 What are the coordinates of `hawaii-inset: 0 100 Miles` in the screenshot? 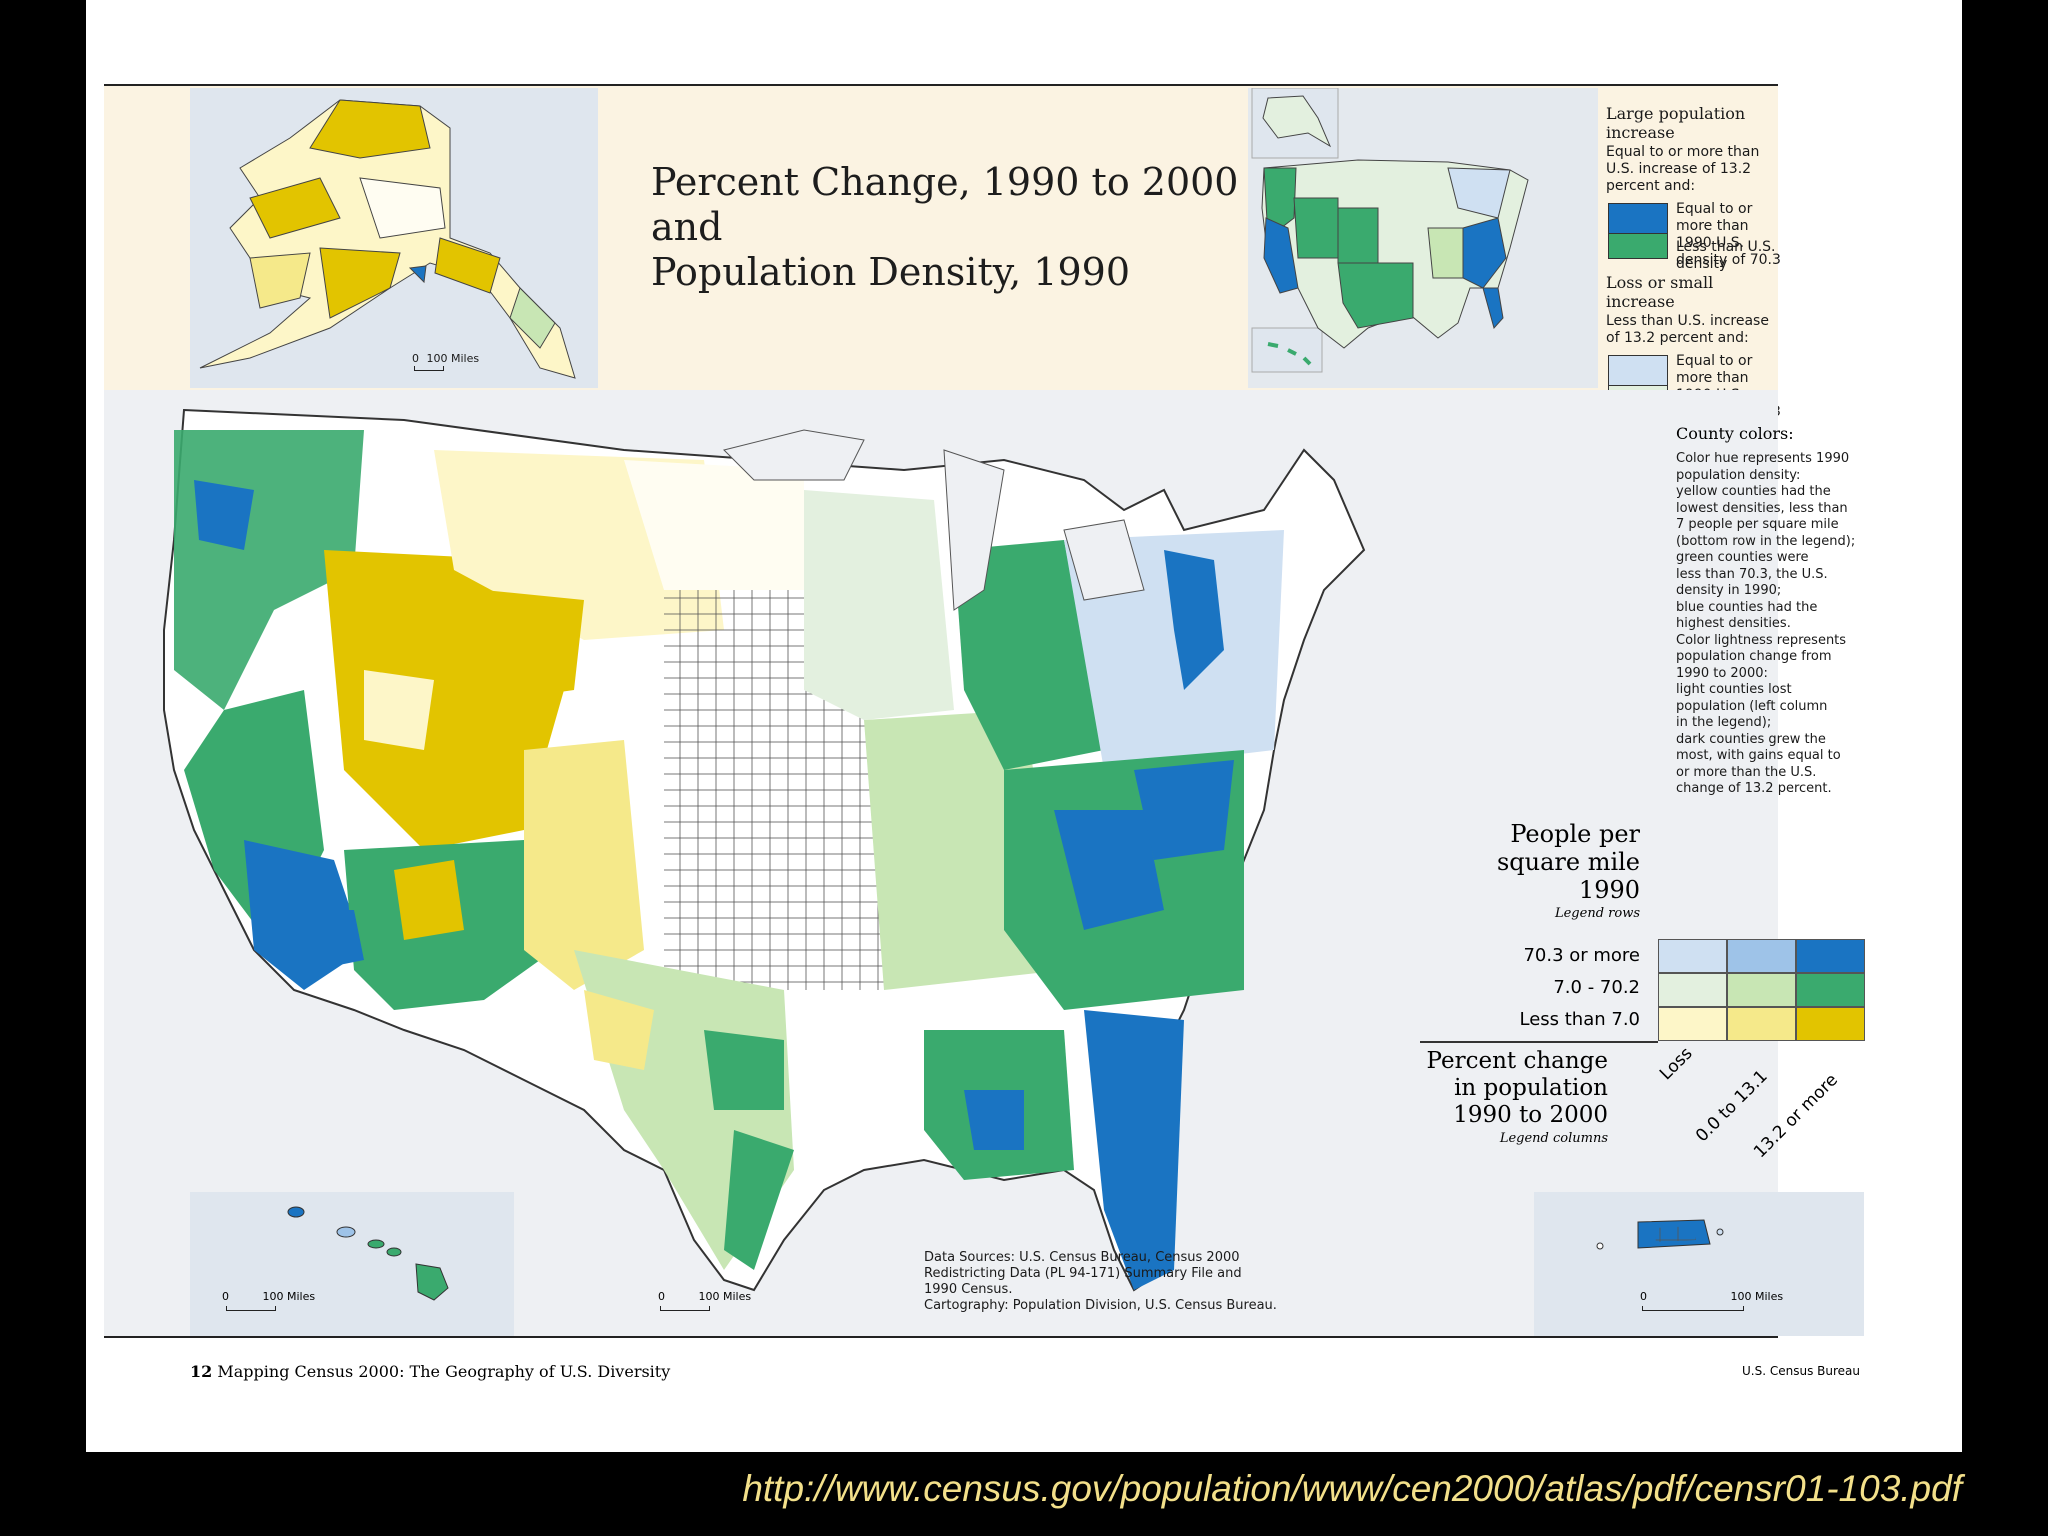 It's located at (352, 1264).